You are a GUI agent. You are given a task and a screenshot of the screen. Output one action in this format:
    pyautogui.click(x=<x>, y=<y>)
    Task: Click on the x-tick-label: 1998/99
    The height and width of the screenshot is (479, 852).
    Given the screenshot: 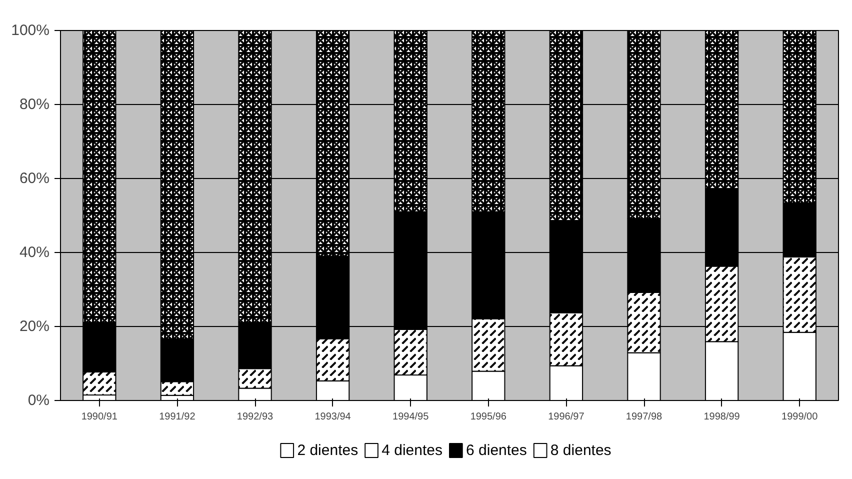 What is the action you would take?
    pyautogui.click(x=722, y=417)
    